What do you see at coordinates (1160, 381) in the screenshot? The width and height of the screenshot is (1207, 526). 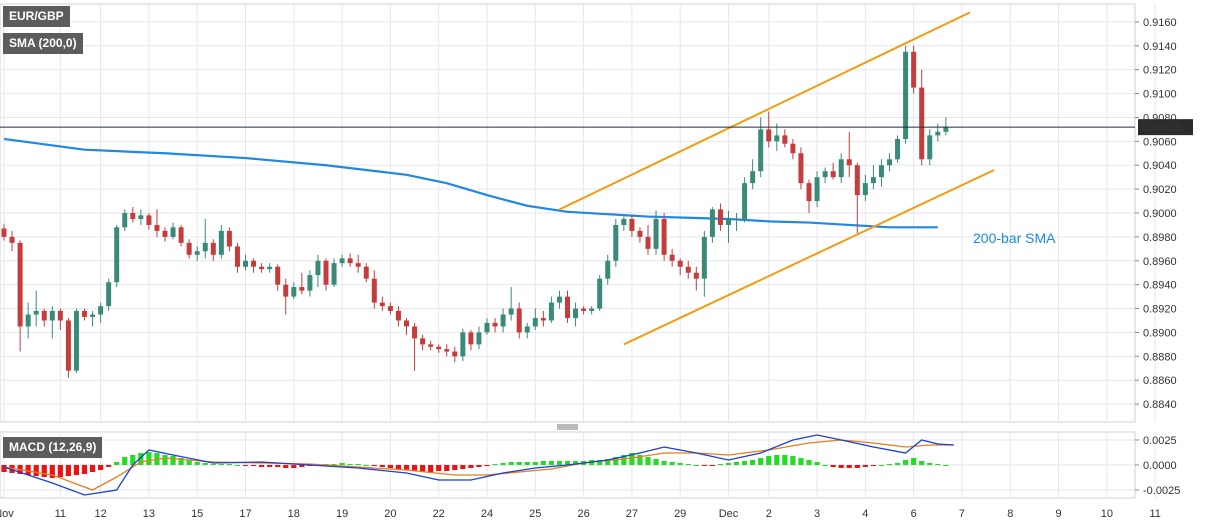 I see `y-tick-label: 0.8860` at bounding box center [1160, 381].